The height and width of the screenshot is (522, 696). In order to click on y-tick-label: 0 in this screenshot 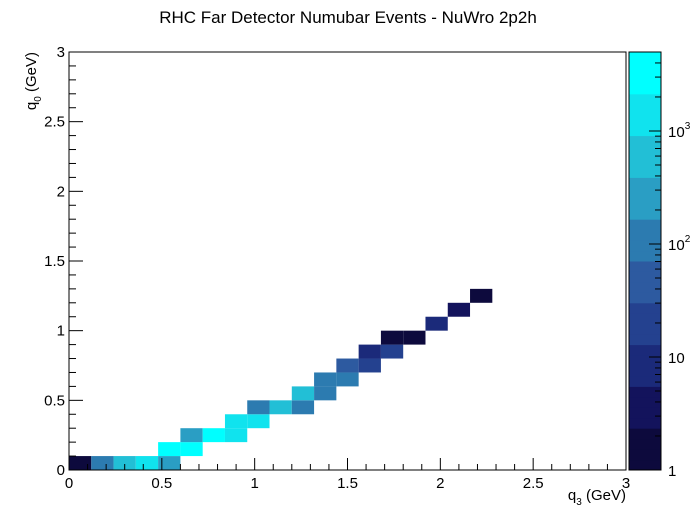, I will do `click(61, 470)`.